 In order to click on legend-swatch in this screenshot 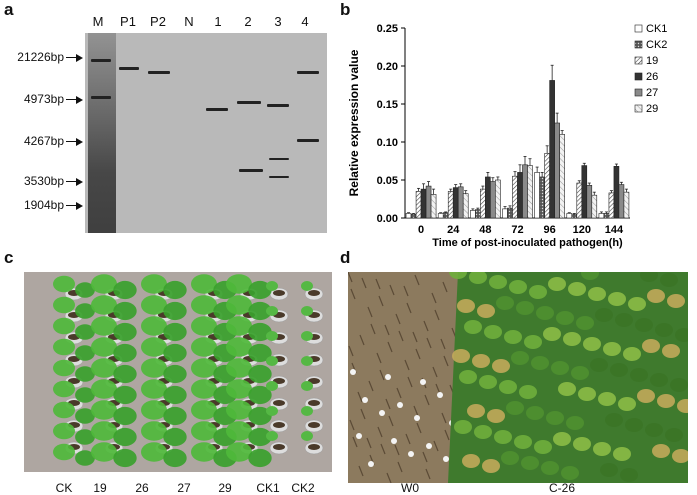, I will do `click(638, 108)`.